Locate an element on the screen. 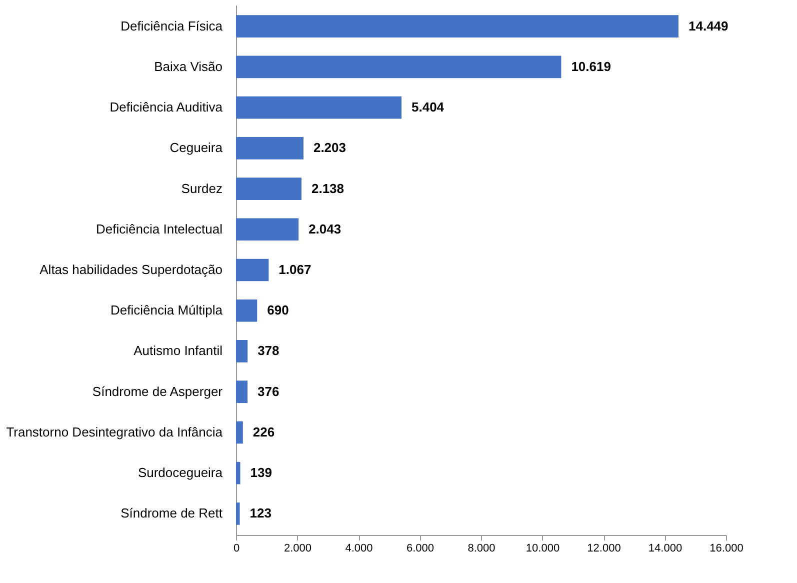 The width and height of the screenshot is (797, 583). data-label: 226 is located at coordinates (263, 432).